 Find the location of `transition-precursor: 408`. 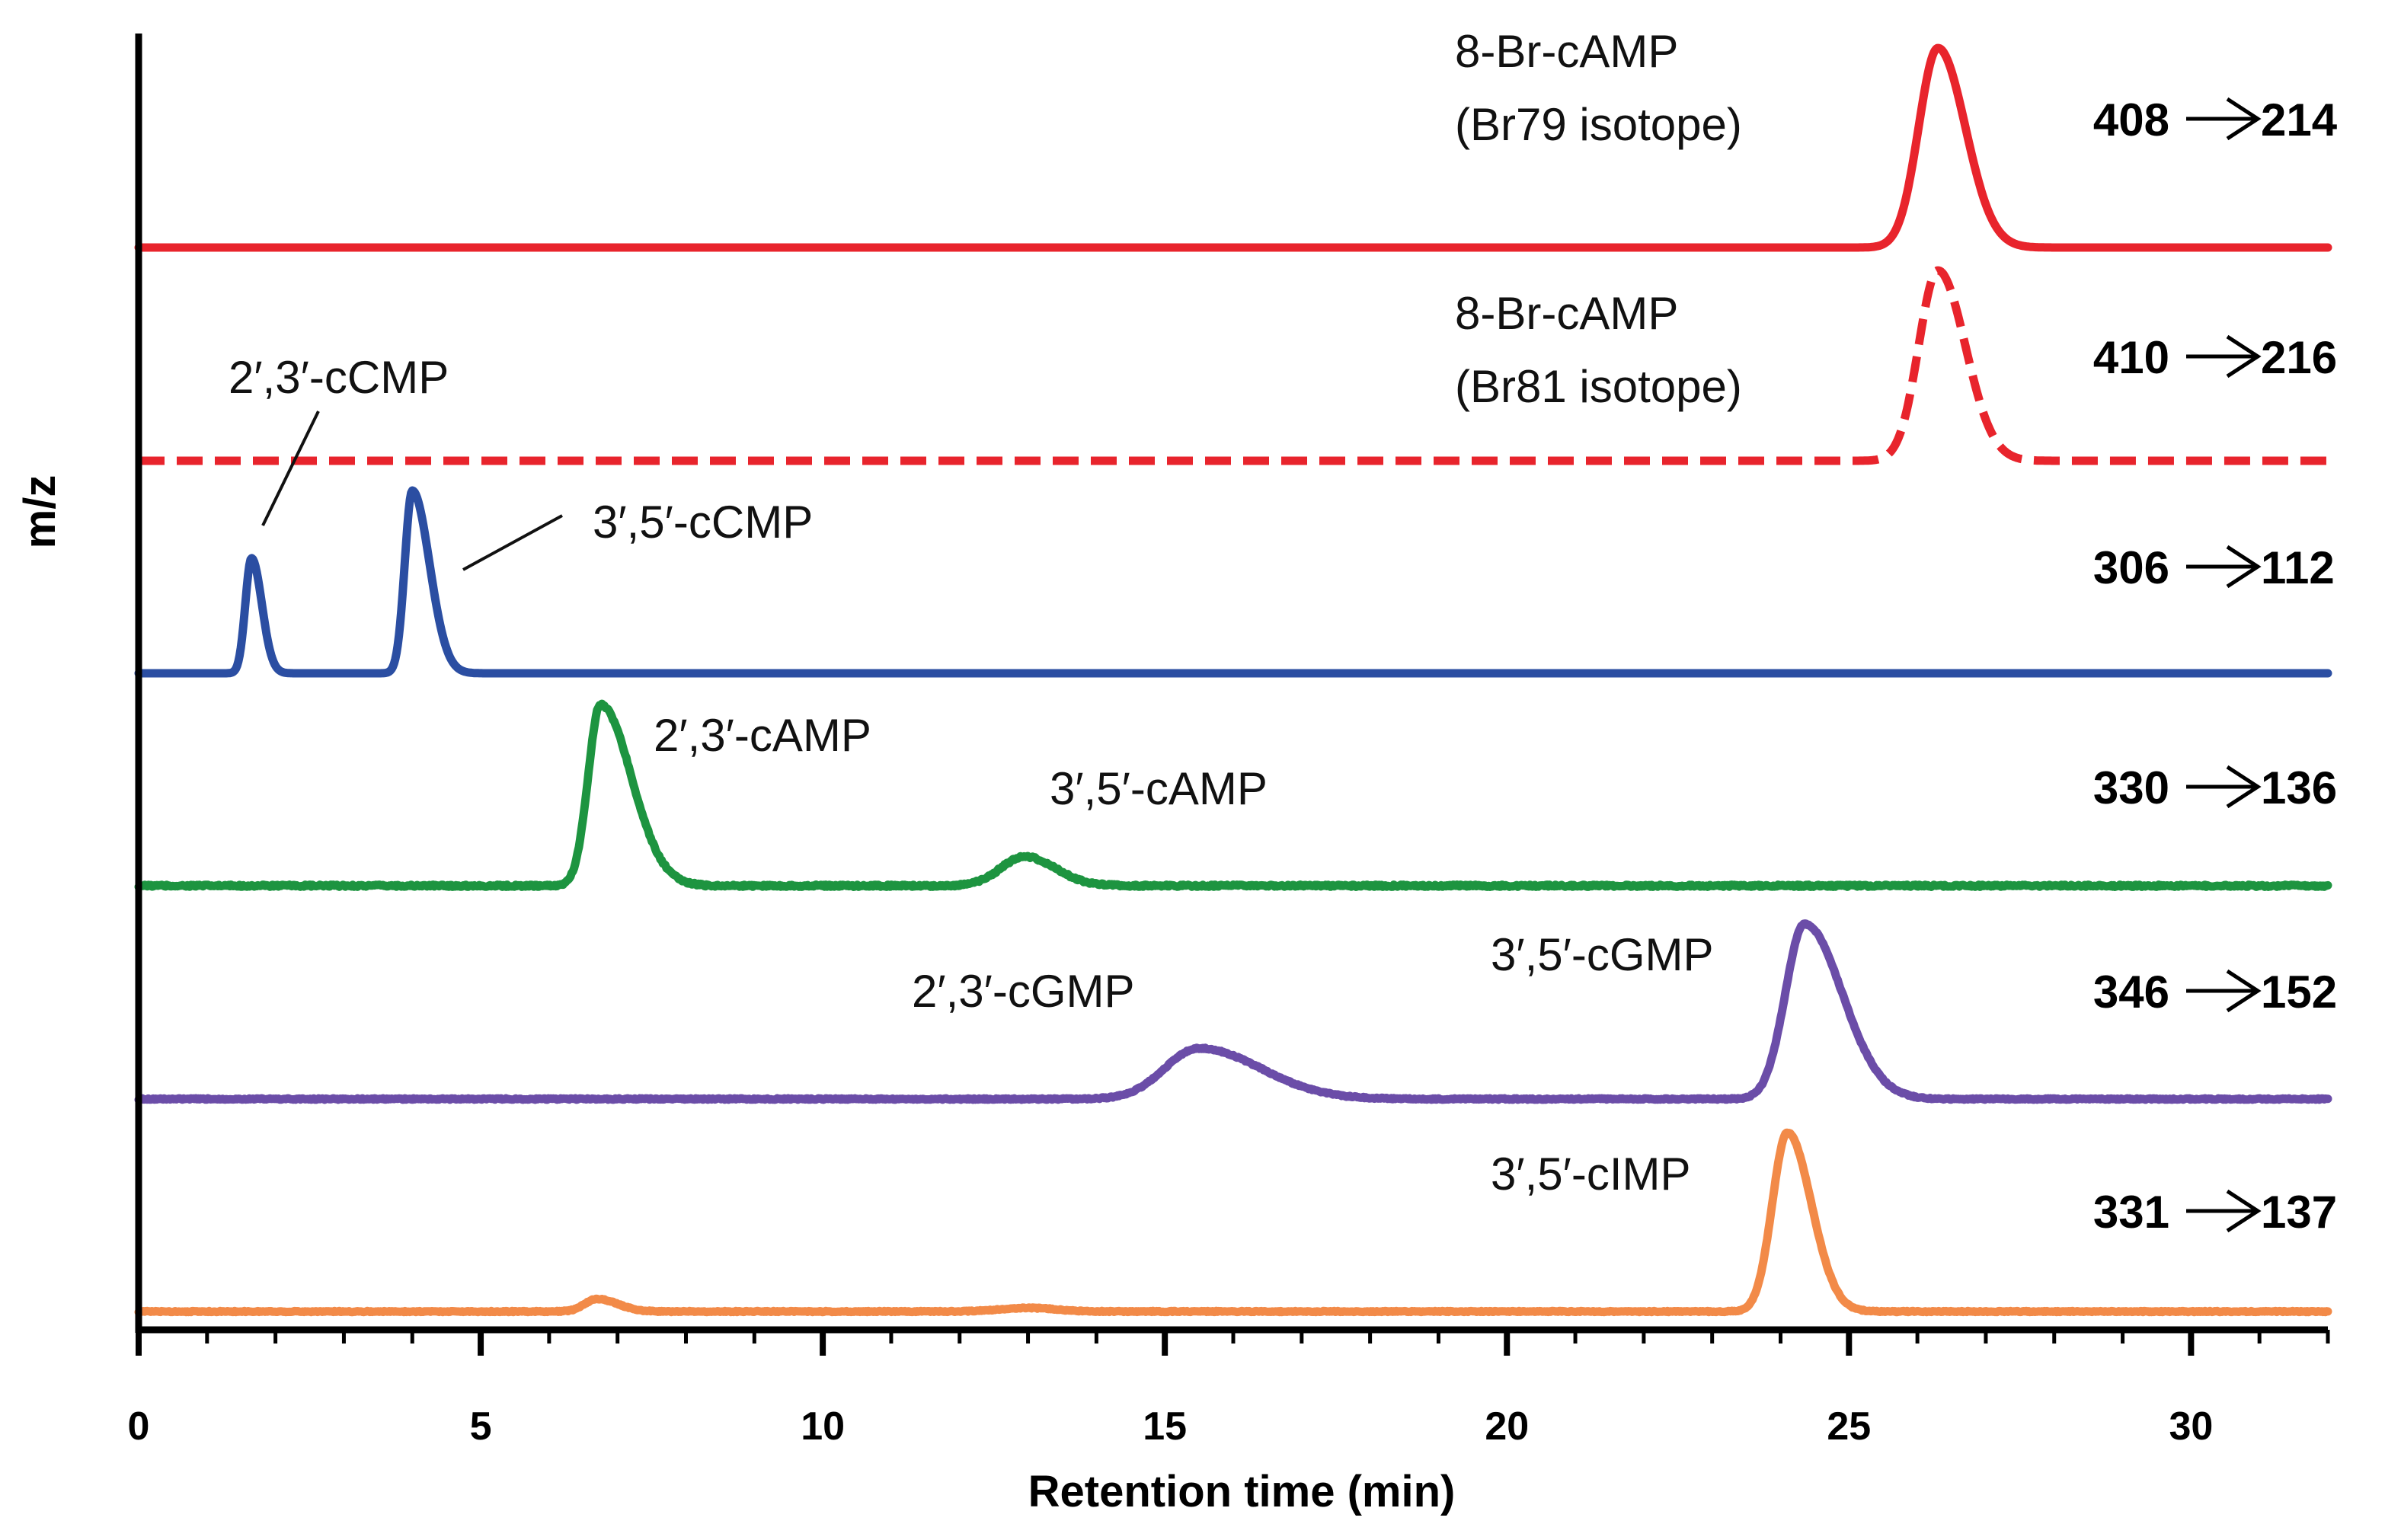

transition-precursor: 408 is located at coordinates (2131, 119).